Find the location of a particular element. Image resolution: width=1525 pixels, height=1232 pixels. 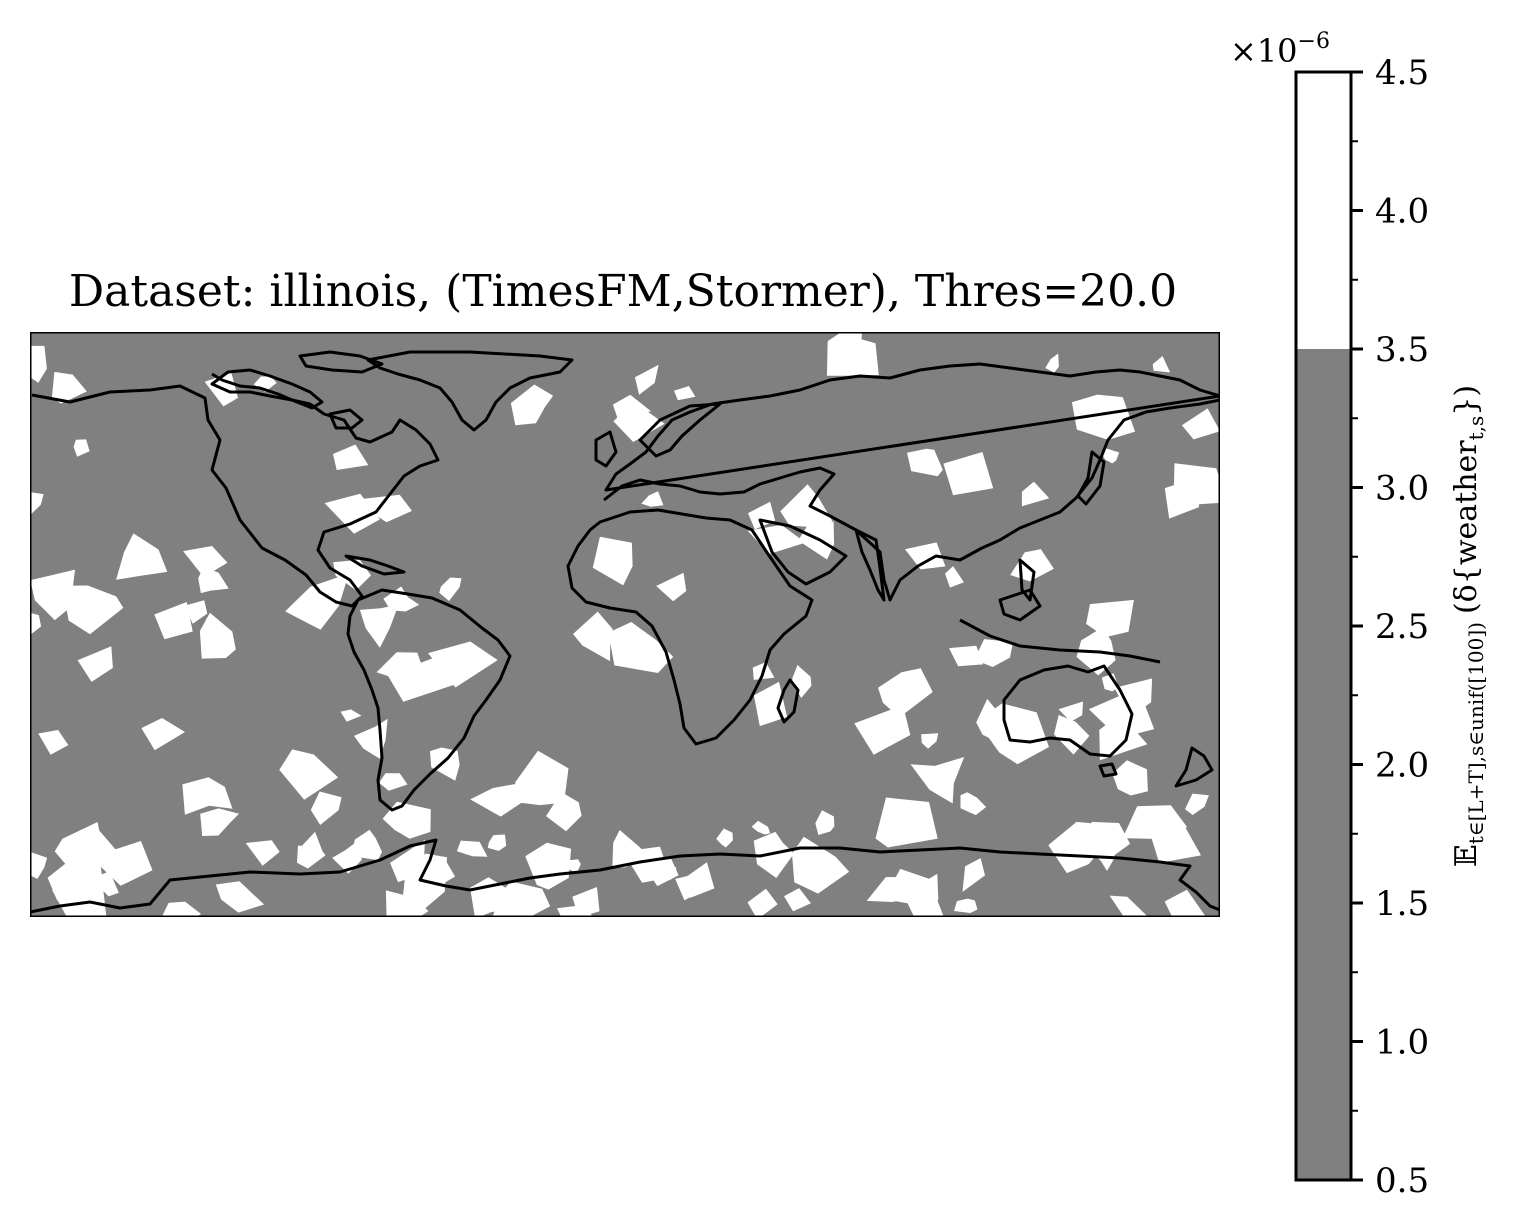

colorbar-label-subscript: t∈[L+T],s∈unif([100]) is located at coordinates (1476, 733).